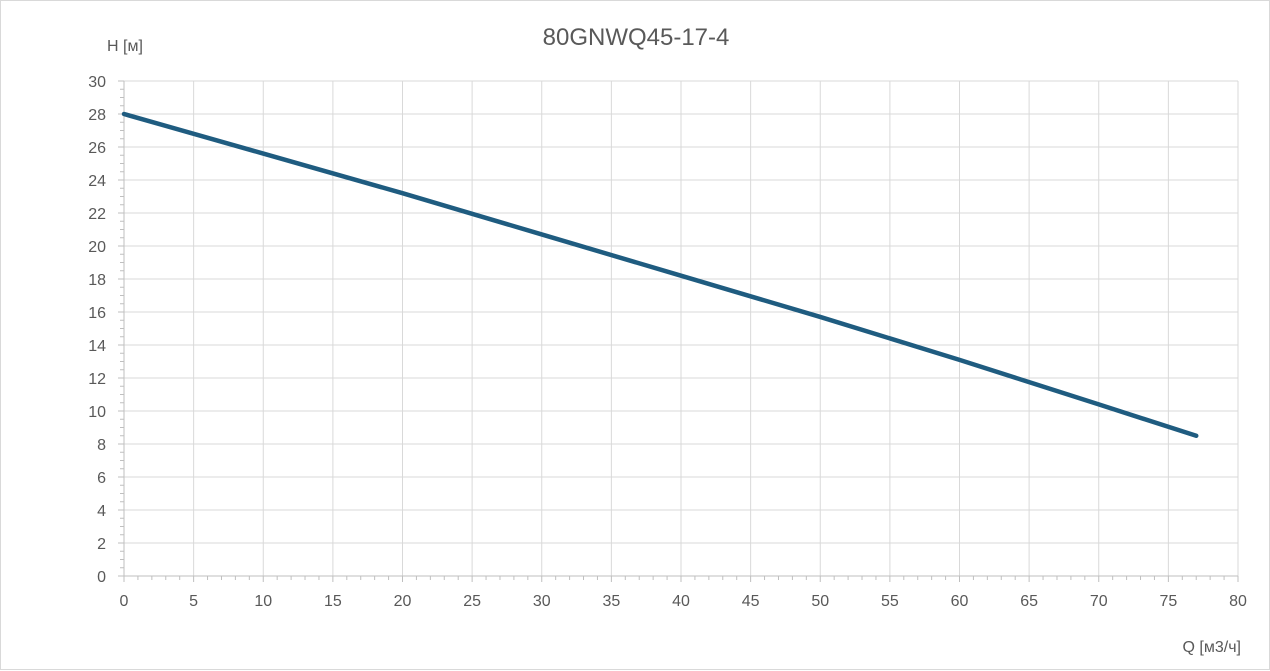 This screenshot has width=1270, height=671. Describe the element at coordinates (890, 601) in the screenshot. I see `x-tick-label: 55` at that location.